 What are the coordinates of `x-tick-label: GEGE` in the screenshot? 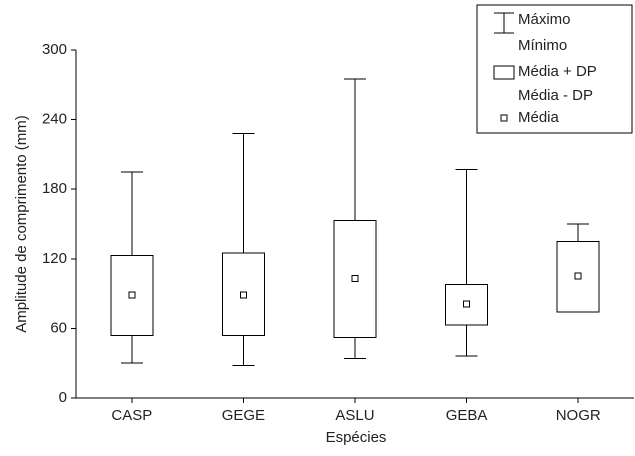 It's located at (243, 415).